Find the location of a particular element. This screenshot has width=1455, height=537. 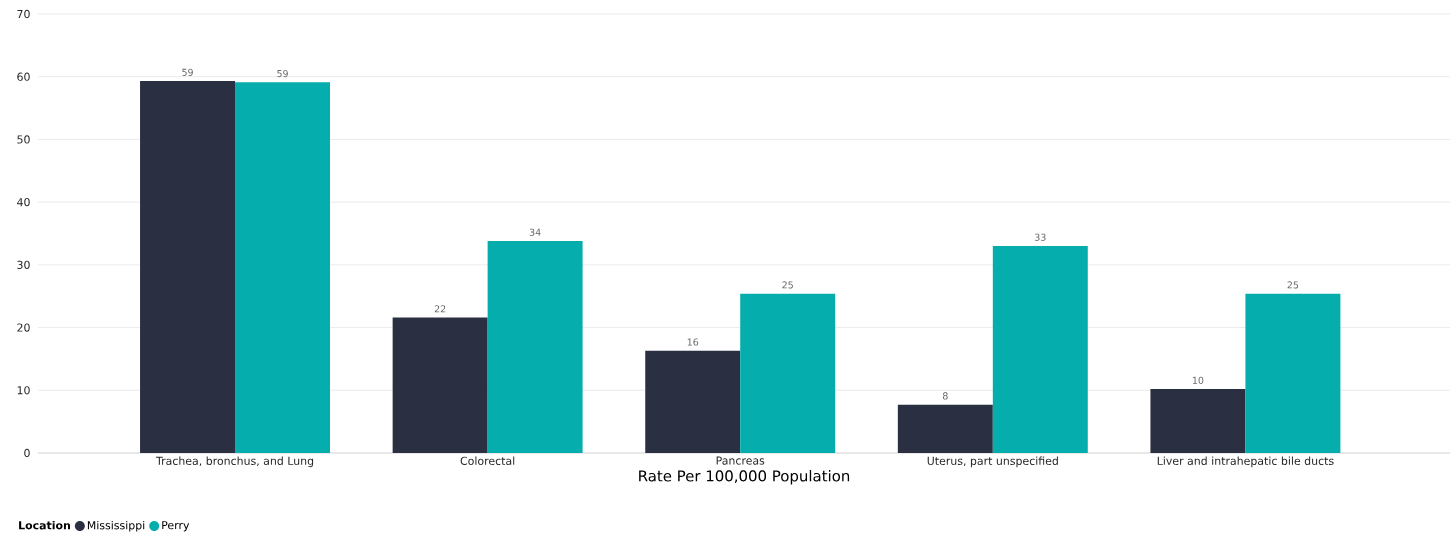

y-tick-label: 50 is located at coordinates (23, 139).